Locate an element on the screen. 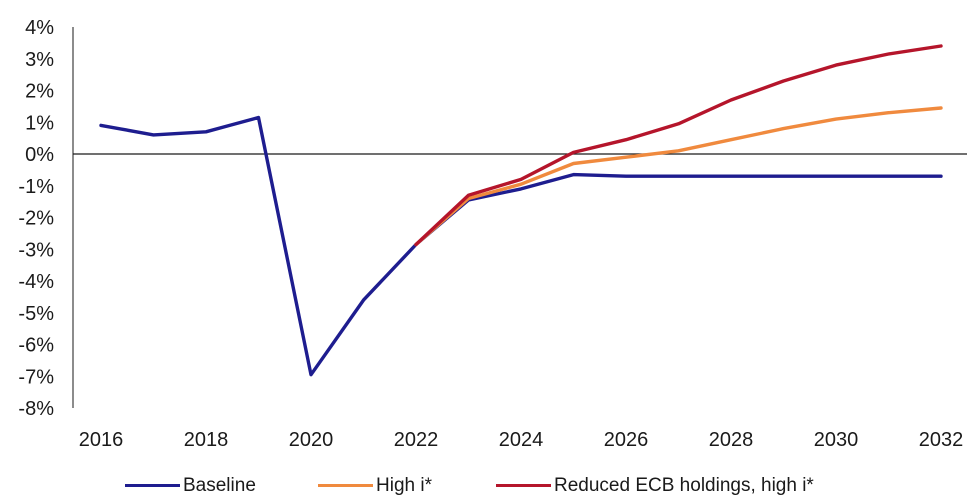 The width and height of the screenshot is (970, 497). x-tick-label: 2016 is located at coordinates (101, 440).